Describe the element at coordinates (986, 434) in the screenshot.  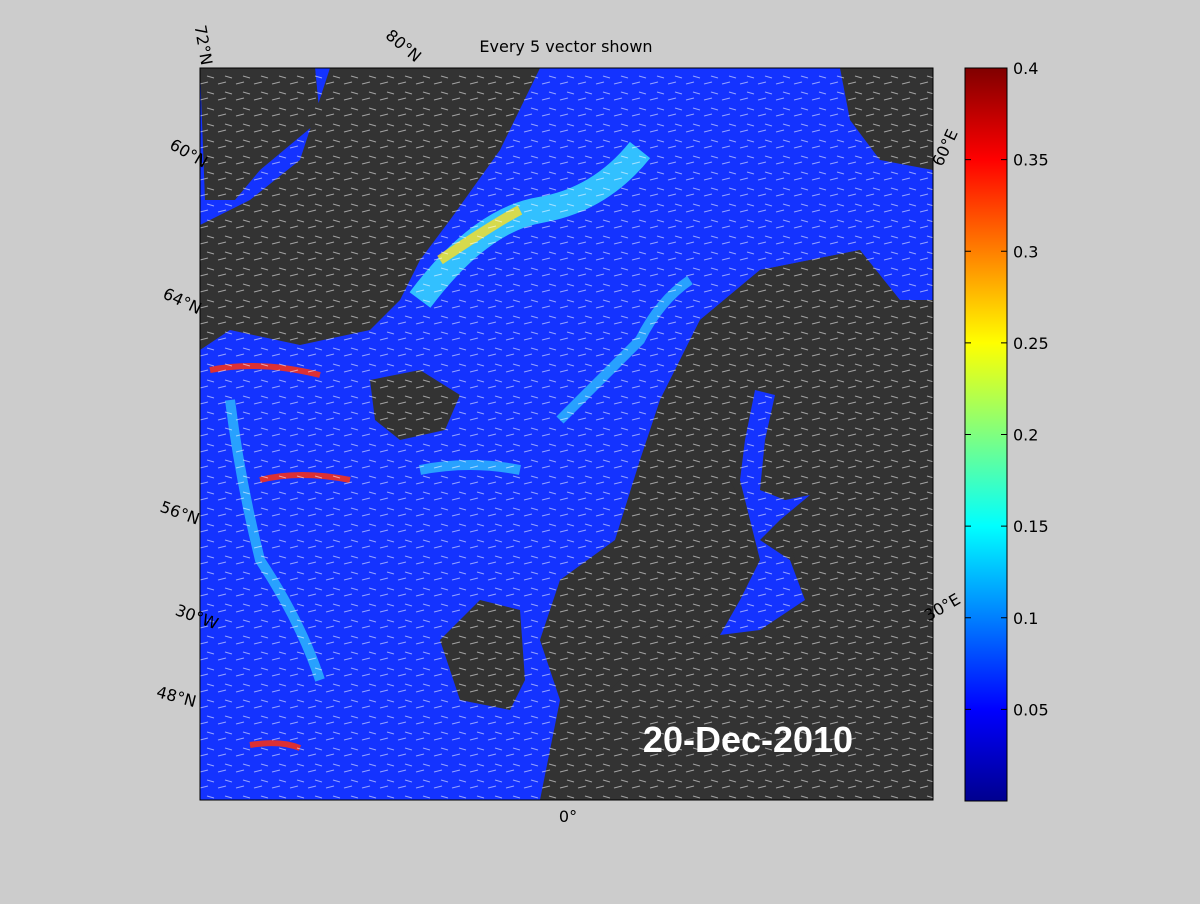
I see `colorbar` at that location.